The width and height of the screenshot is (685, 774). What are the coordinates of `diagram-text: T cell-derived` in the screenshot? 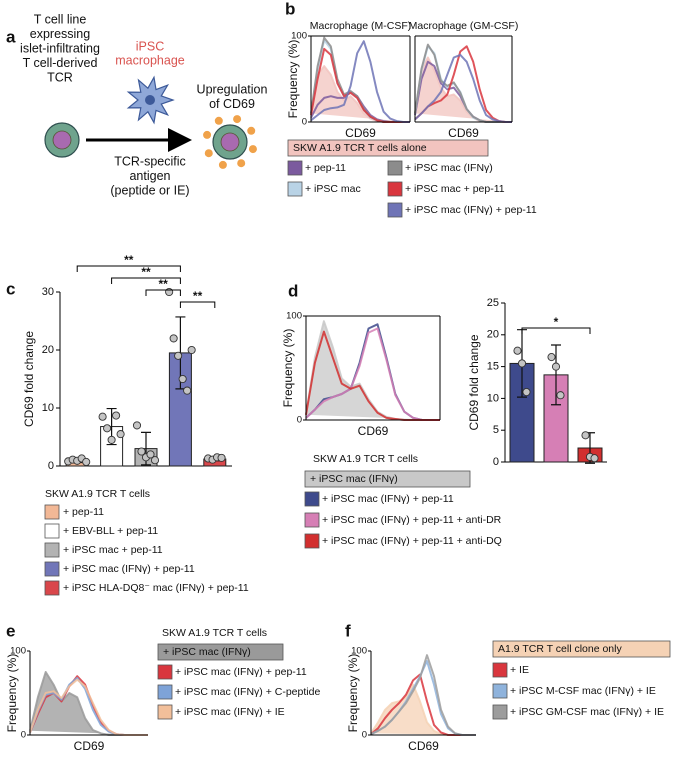 It's located at (60, 63).